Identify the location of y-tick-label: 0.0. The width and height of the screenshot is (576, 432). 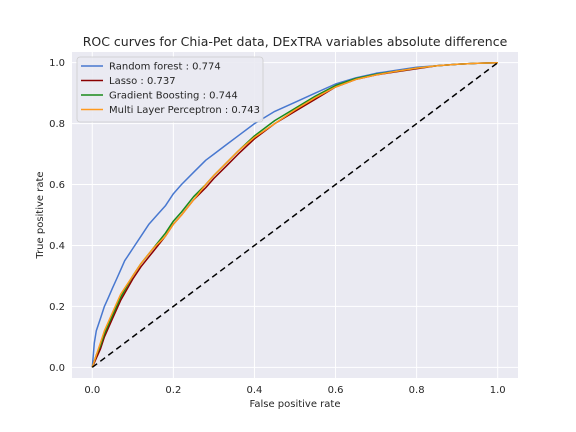
(57, 368).